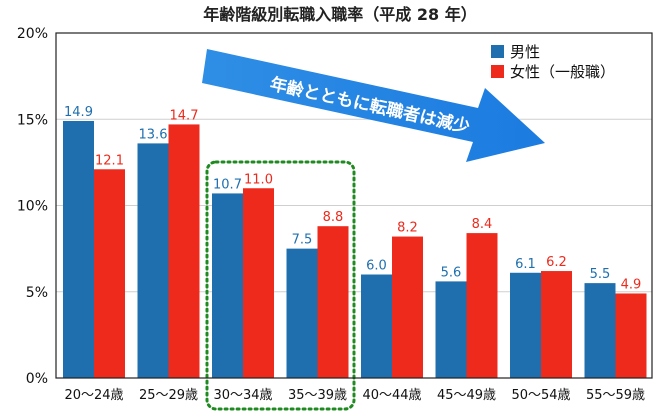 The image size is (660, 417). Describe the element at coordinates (525, 264) in the screenshot. I see `data-label-male: 6.1` at that location.